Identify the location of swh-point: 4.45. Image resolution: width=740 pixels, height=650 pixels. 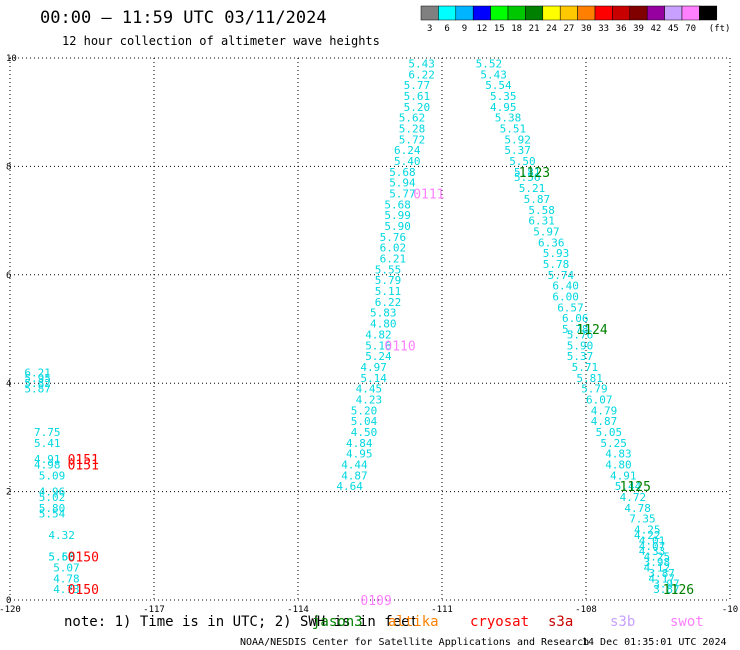
(369, 389).